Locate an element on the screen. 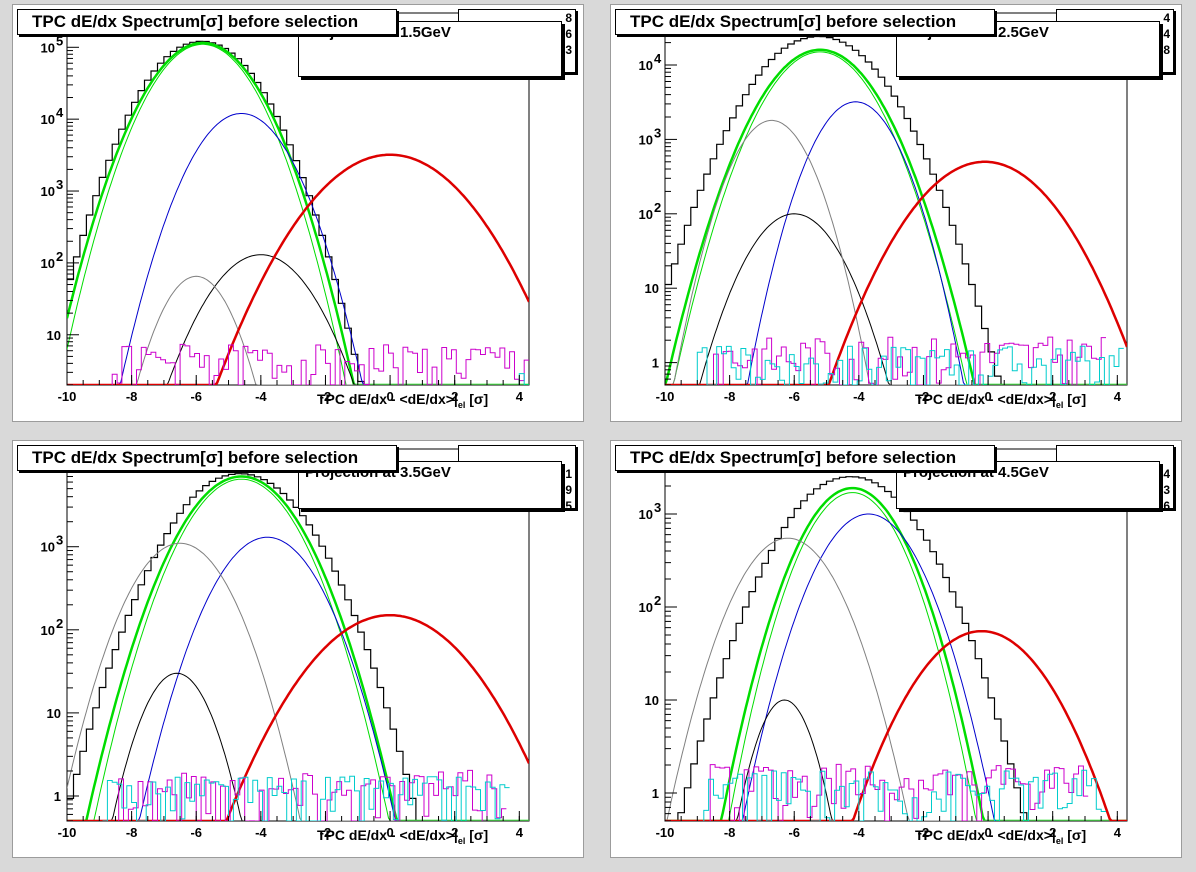  stats-fragment: 9 is located at coordinates (568, 490).